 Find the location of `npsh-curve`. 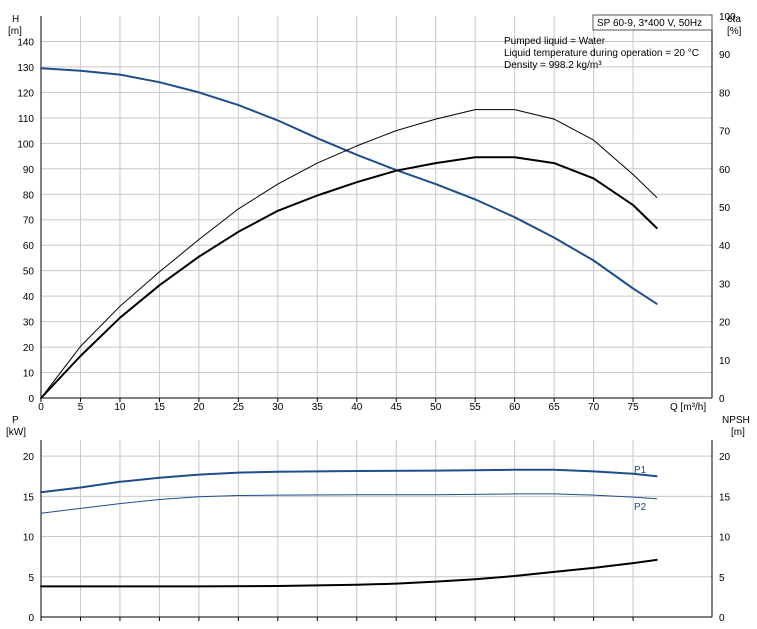

npsh-curve is located at coordinates (349, 573).